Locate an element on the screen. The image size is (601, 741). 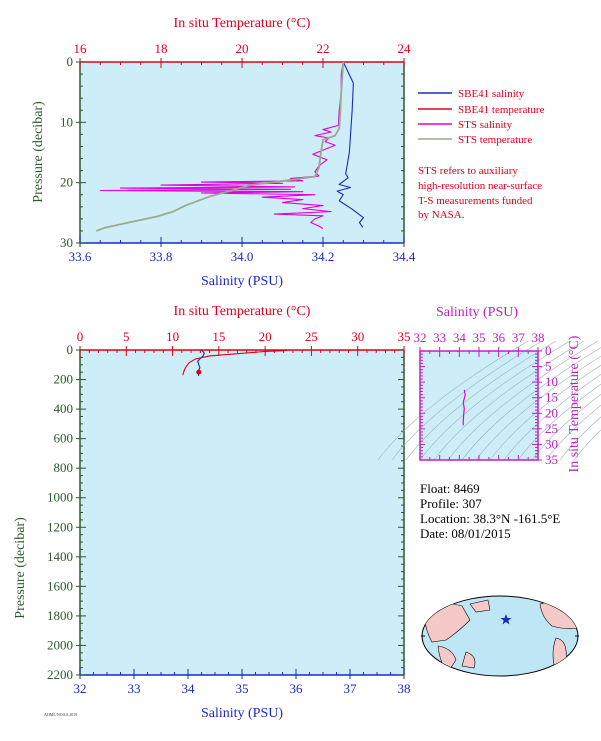
tick-label: 1400 is located at coordinates (60, 556).